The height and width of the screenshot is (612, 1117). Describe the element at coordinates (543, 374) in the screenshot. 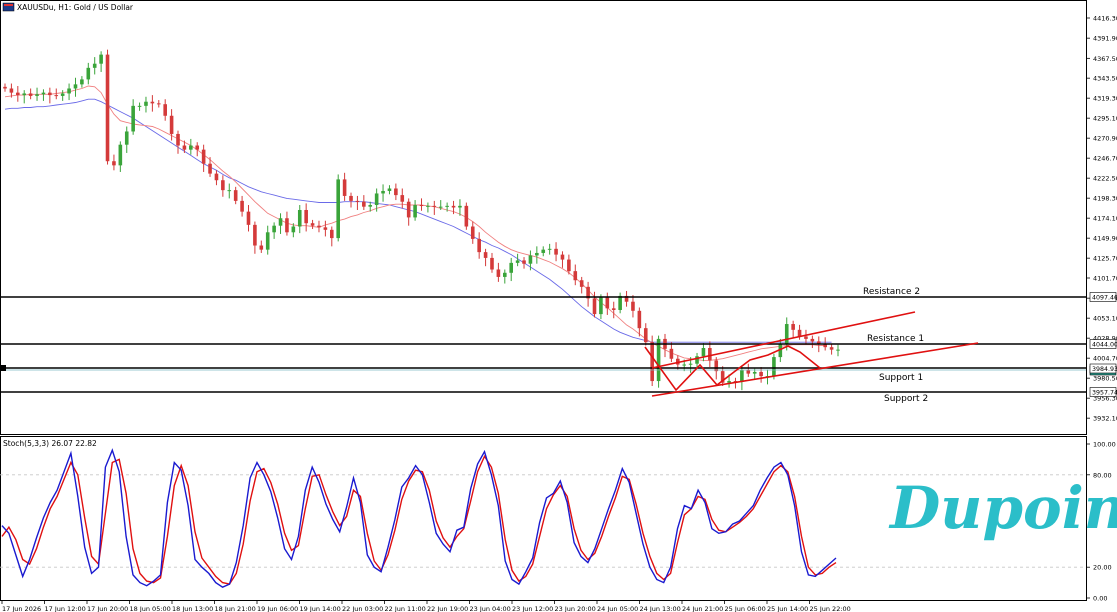

I see `level-support-1: Support 1` at that location.